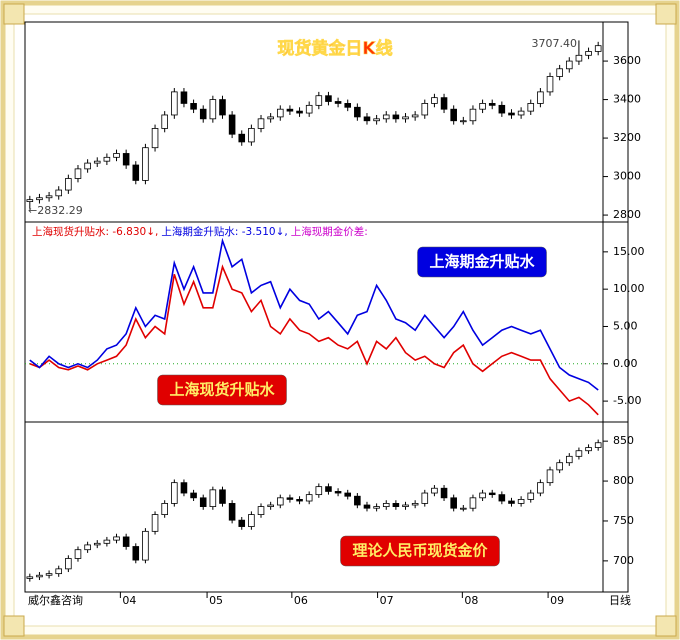 The height and width of the screenshot is (640, 680). I want to click on y-tick-label: 3600, so click(627, 60).